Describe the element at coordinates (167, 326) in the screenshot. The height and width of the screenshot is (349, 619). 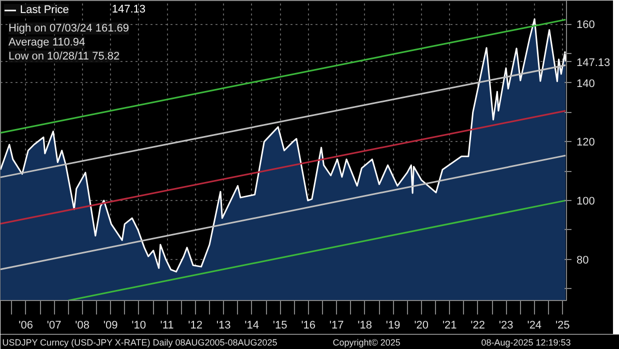
I see `x-tick-label: '11` at that location.